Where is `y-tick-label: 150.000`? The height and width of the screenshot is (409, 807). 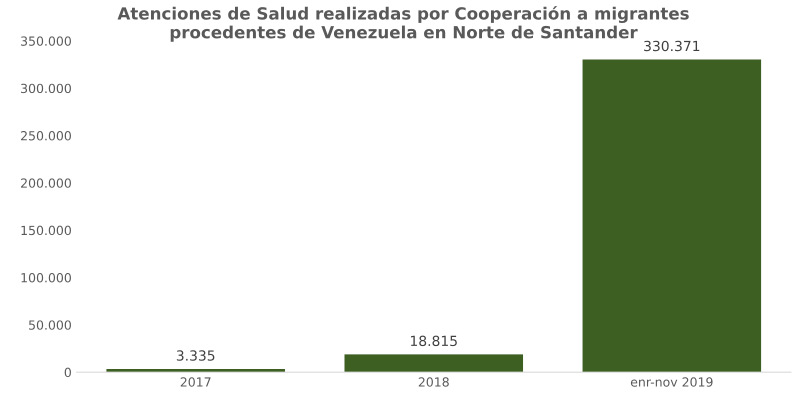
y-tick-label: 150.000 is located at coordinates (46, 231).